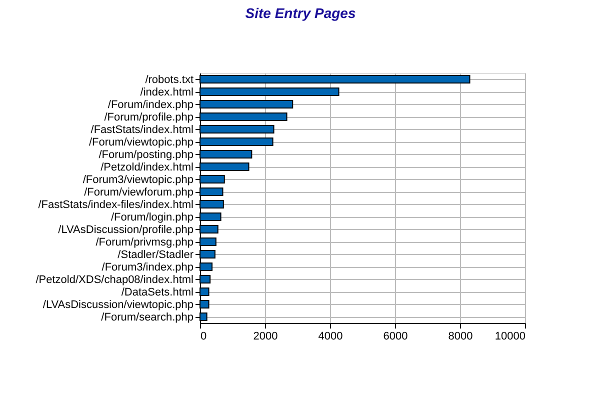  I want to click on y-tick-label: /Forum3/viewtopic.php, so click(138, 180).